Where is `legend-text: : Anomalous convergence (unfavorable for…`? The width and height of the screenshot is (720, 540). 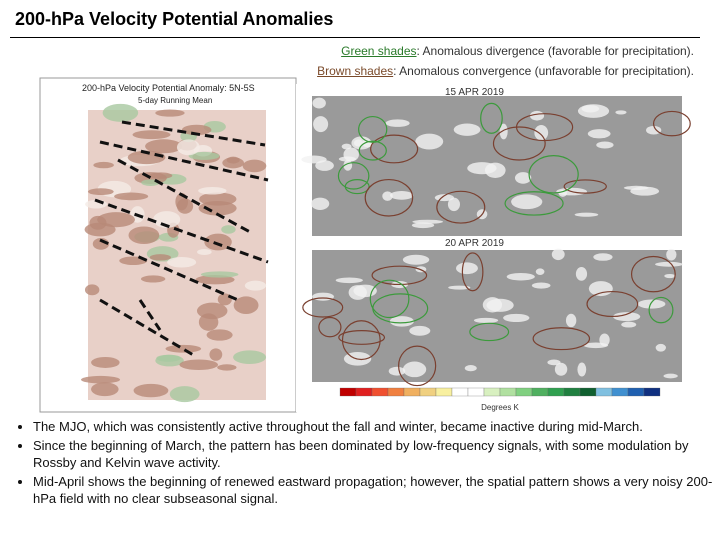 legend-text: : Anomalous convergence (unfavorable for… is located at coordinates (543, 71).